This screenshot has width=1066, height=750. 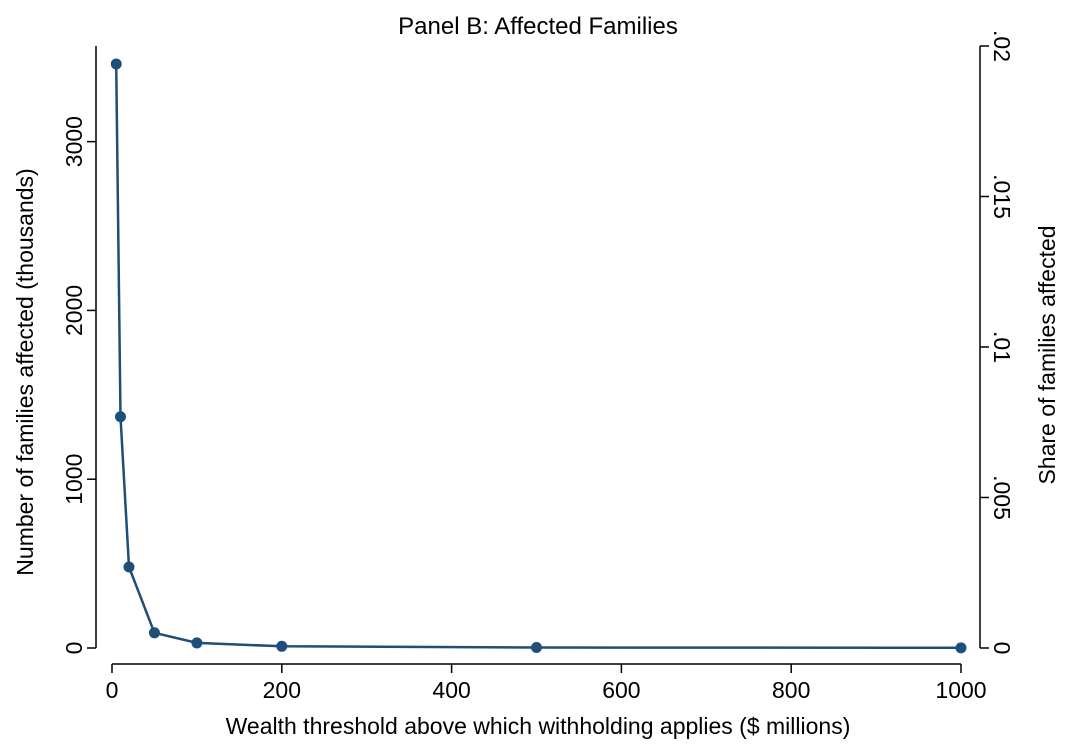 I want to click on chart-title: Panel B: Affected Families, so click(x=538, y=26).